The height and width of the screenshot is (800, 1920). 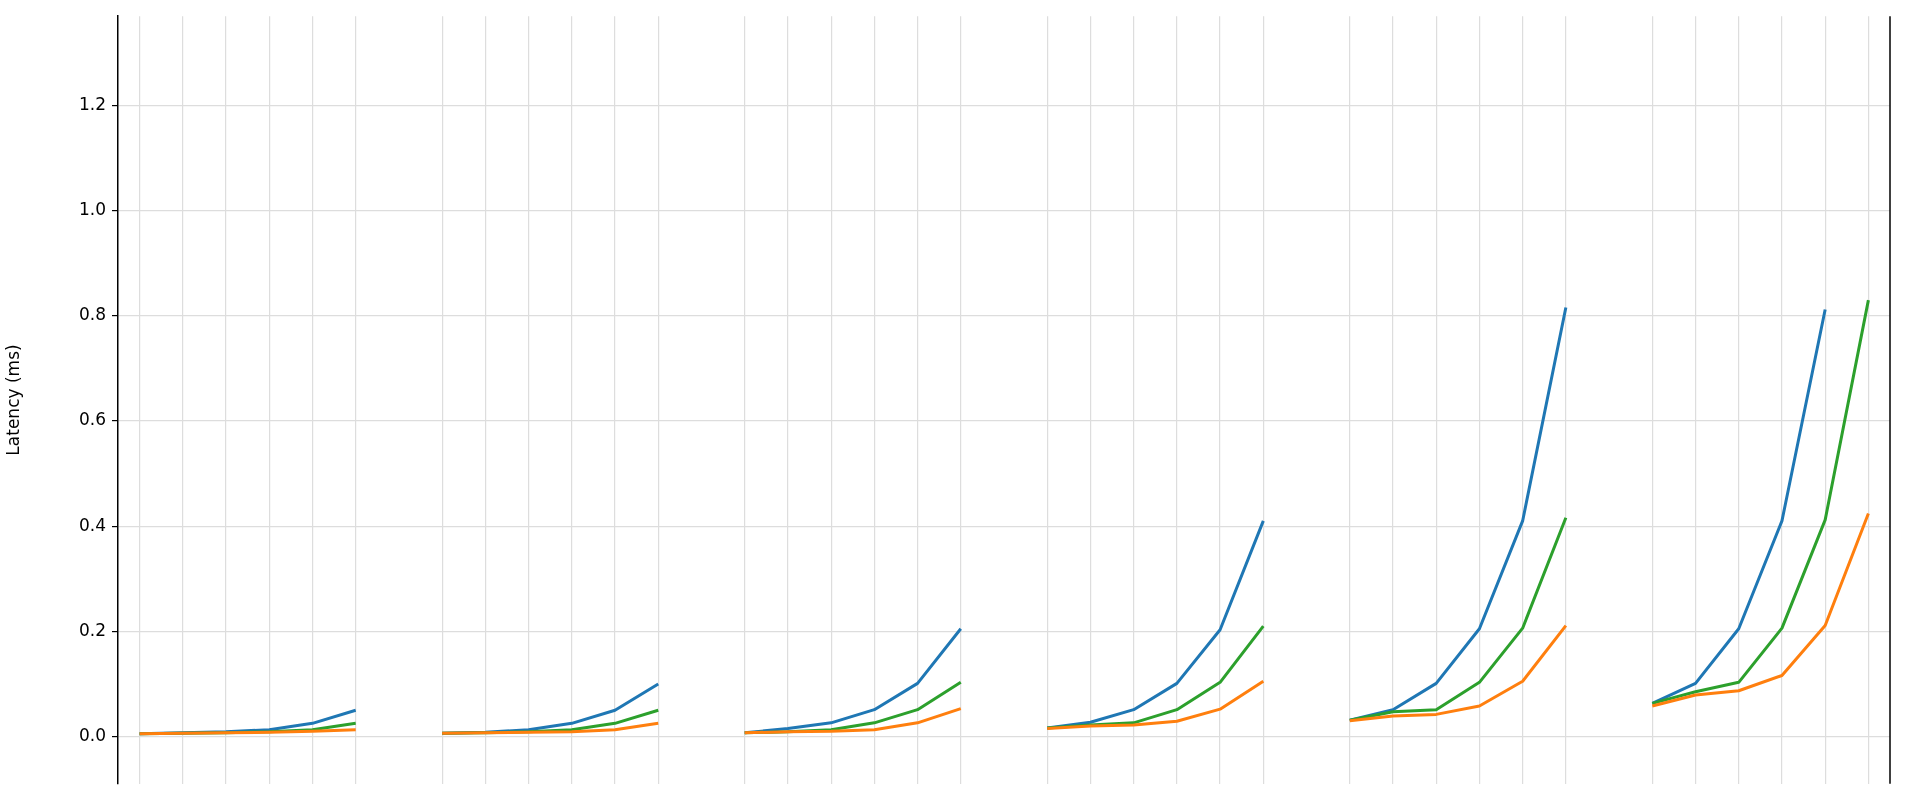 What do you see at coordinates (92, 209) in the screenshot?
I see `y-tick-label: 1.0` at bounding box center [92, 209].